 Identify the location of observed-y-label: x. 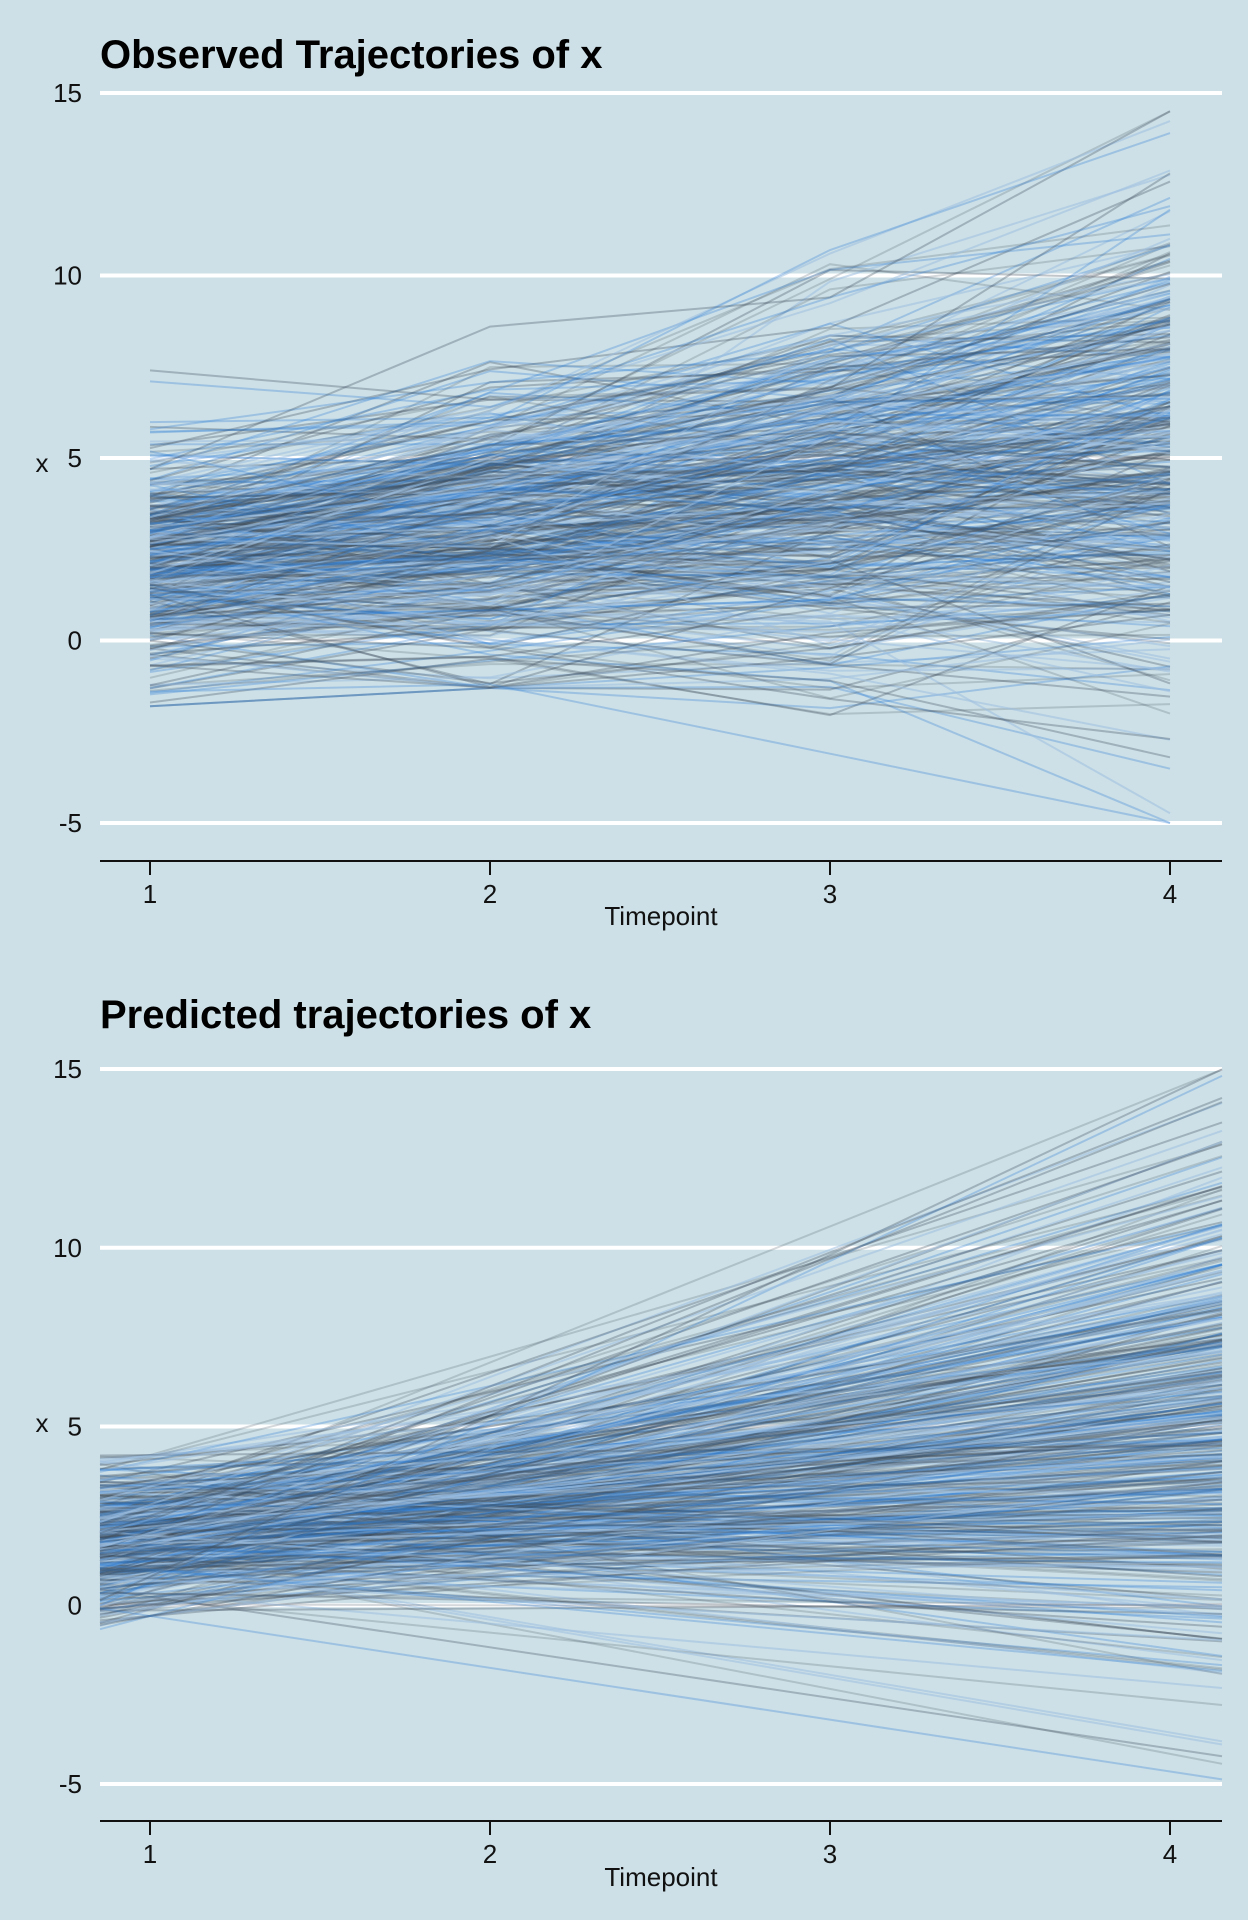
(42, 463).